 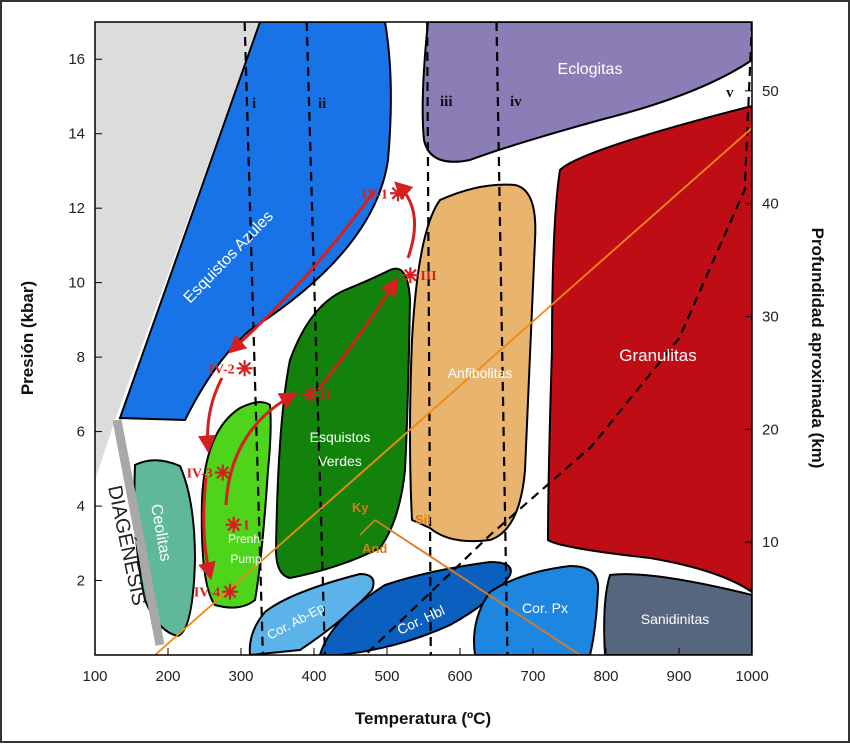 What do you see at coordinates (473, 363) in the screenshot?
I see `facies-anfibolitas` at bounding box center [473, 363].